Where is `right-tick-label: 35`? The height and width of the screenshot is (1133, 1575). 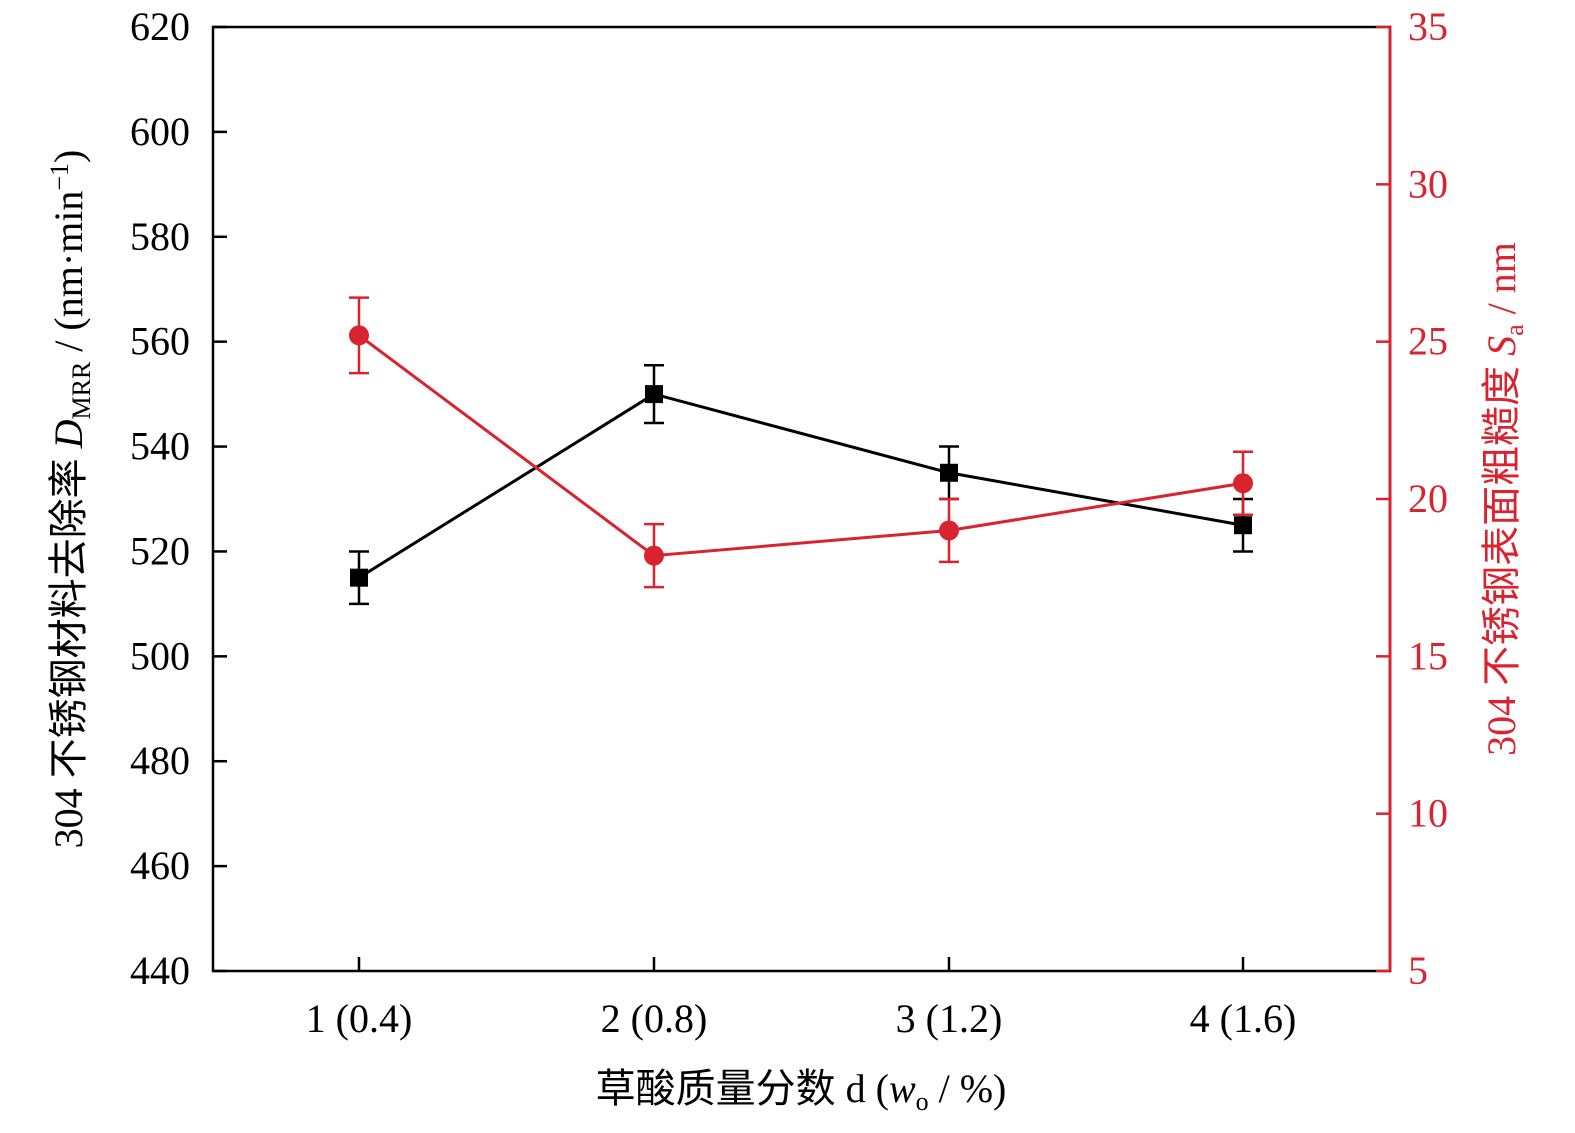
right-tick-label: 35 is located at coordinates (1428, 26).